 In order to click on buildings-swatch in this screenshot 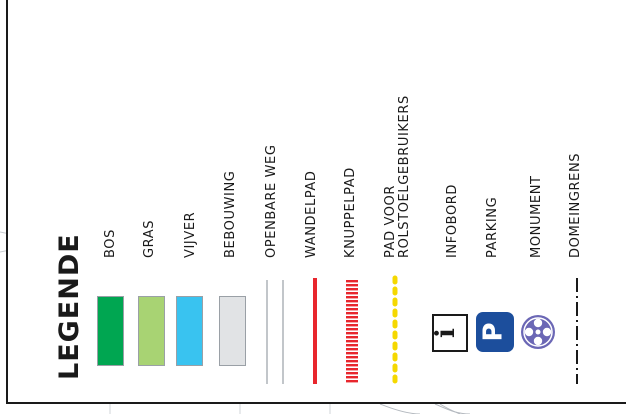, I will do `click(232, 331)`.